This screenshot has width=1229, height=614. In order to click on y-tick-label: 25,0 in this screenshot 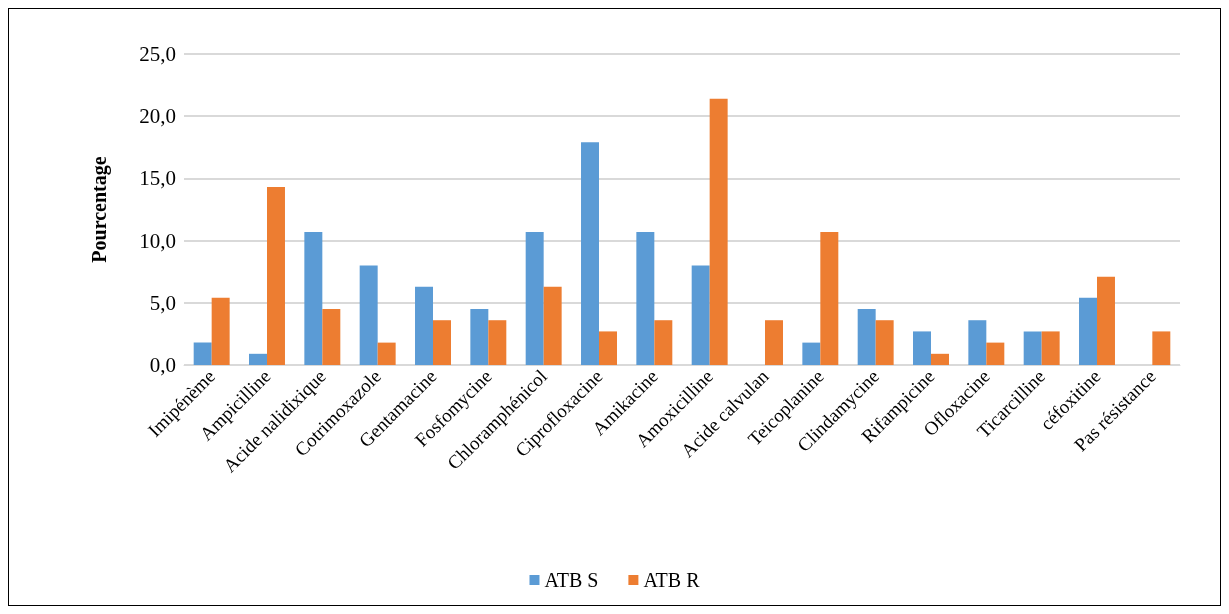, I will do `click(157, 54)`.